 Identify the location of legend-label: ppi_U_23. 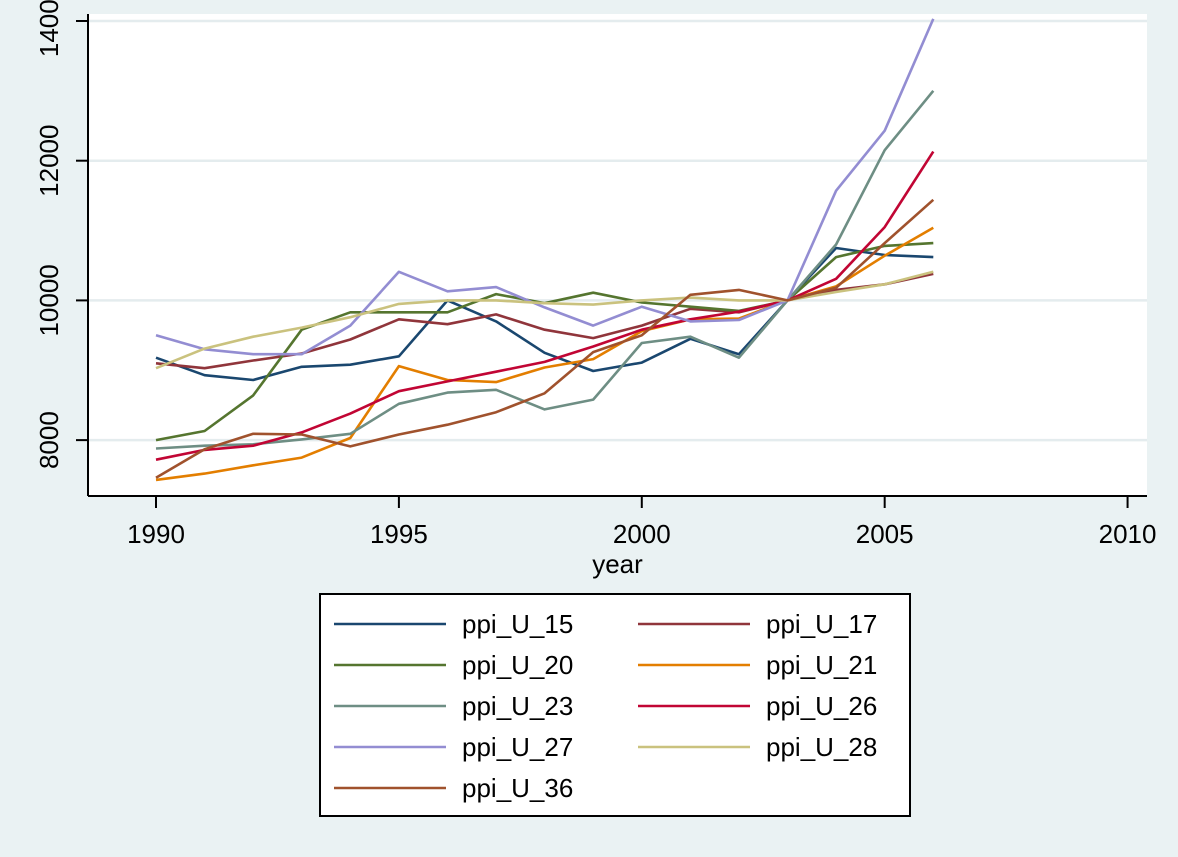
(517, 706).